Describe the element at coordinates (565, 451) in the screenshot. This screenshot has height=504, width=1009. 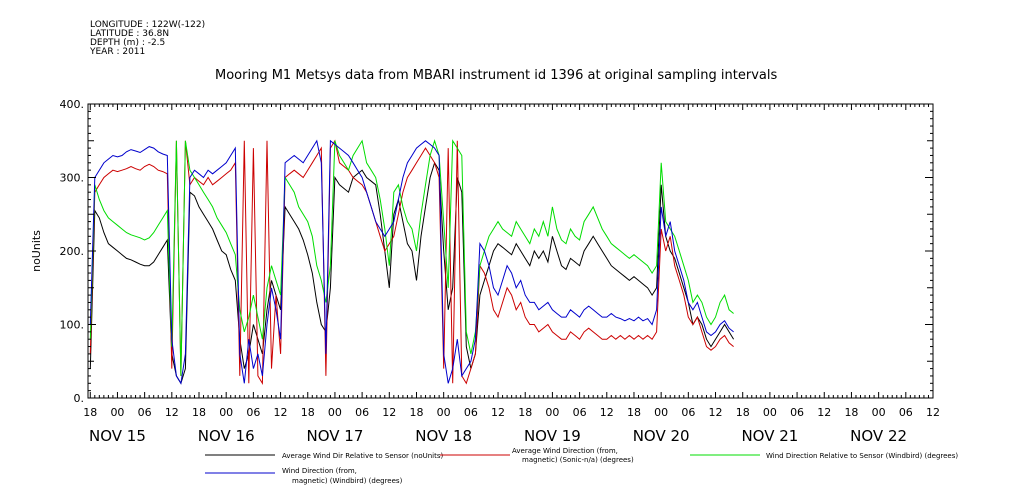
I see `legend-label-2: Average Wind Direction (from,` at that location.